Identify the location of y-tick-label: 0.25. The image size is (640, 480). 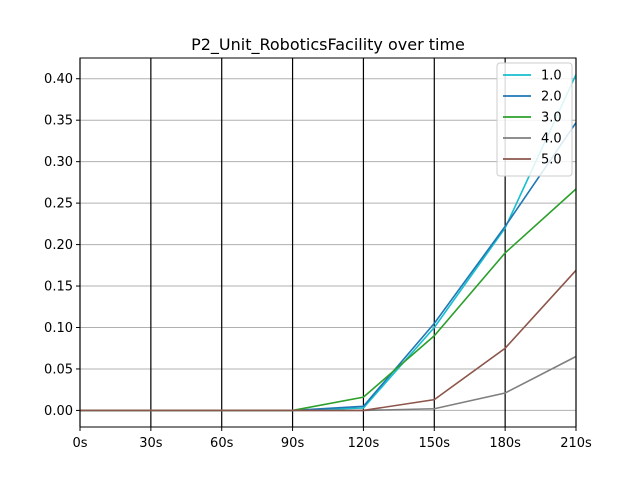
(58, 204).